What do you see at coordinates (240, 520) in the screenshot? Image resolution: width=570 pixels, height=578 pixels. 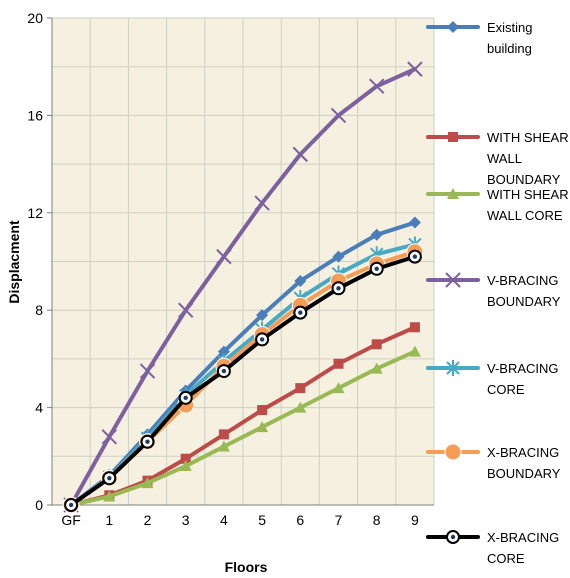 I see `x-tick-labels: GF 1 2 3 4 5 6 7 8 9` at bounding box center [240, 520].